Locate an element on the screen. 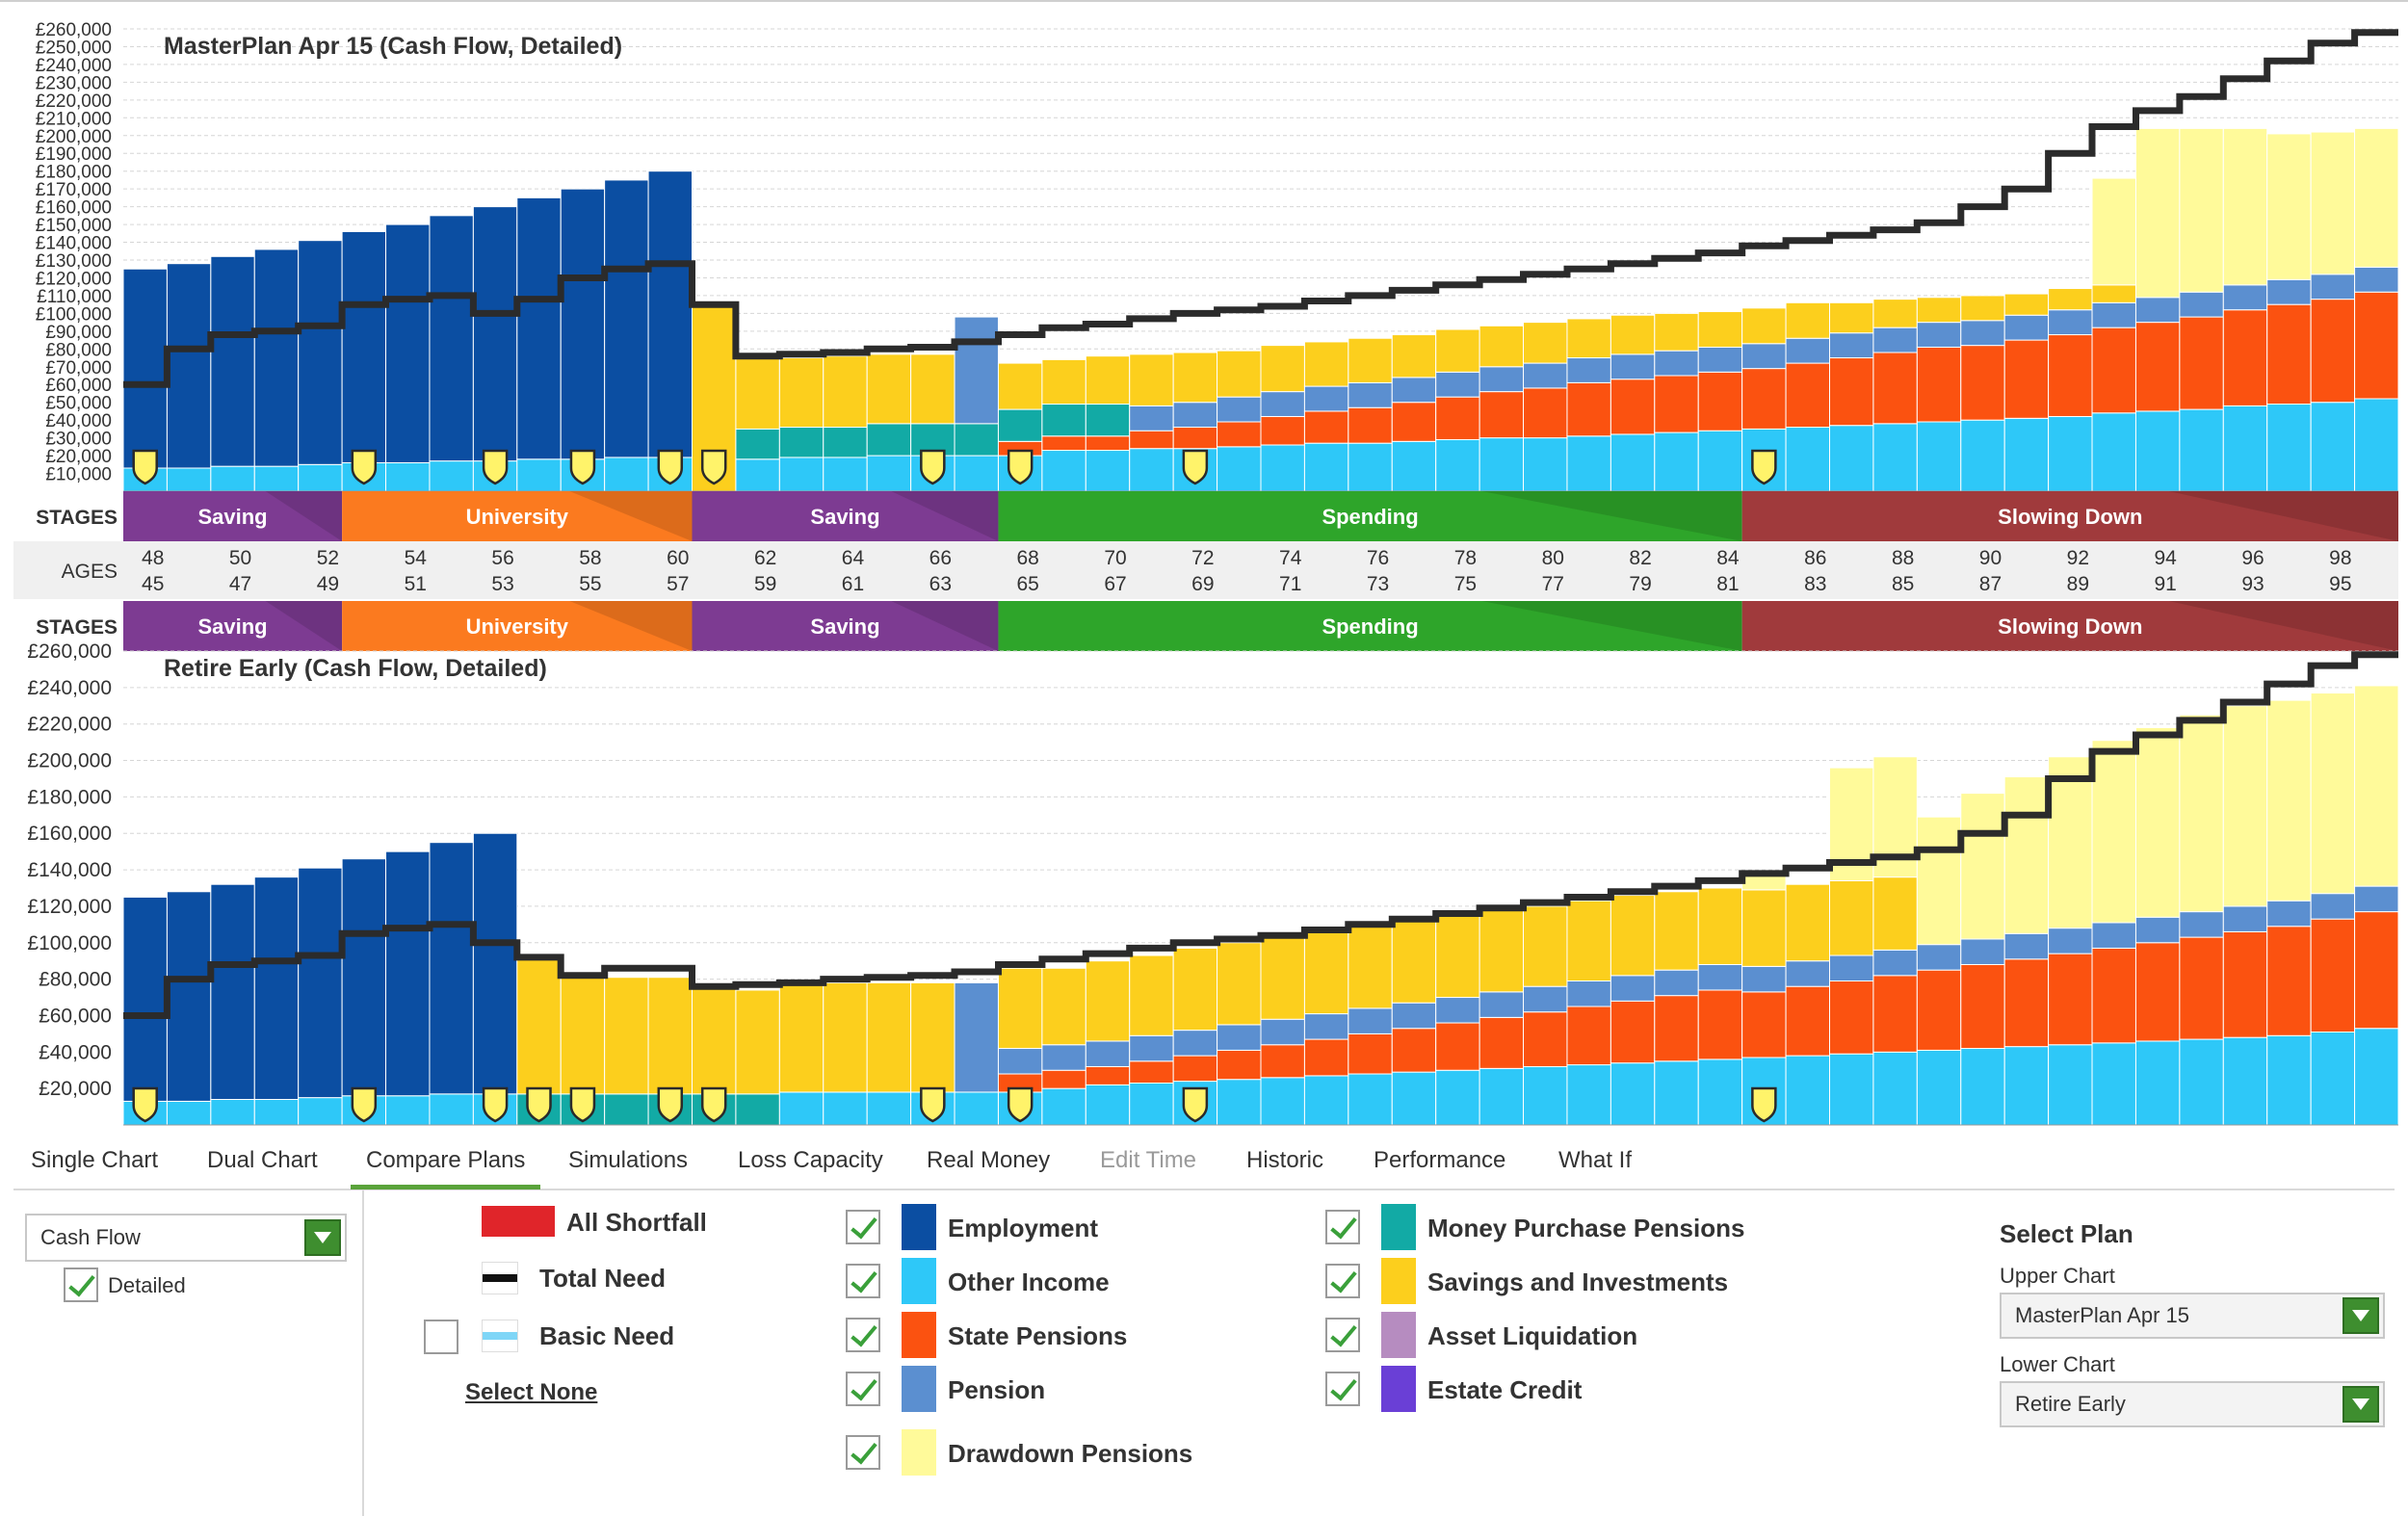 Image resolution: width=2408 pixels, height=1516 pixels. y-tick-label: £240,000 is located at coordinates (74, 66).